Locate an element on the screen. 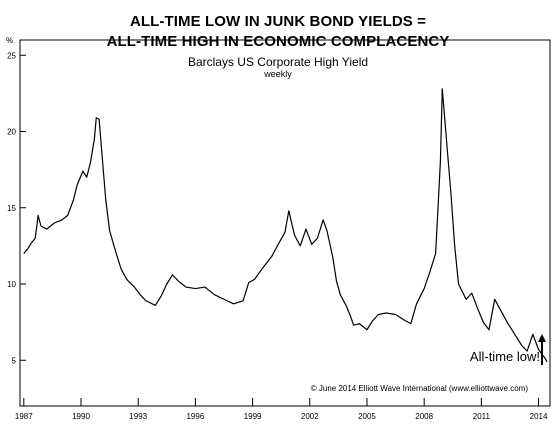  x-ticks: 1987 1990 1993 1996 1999 2002 2005 2008 2011 2014 is located at coordinates (281, 409).